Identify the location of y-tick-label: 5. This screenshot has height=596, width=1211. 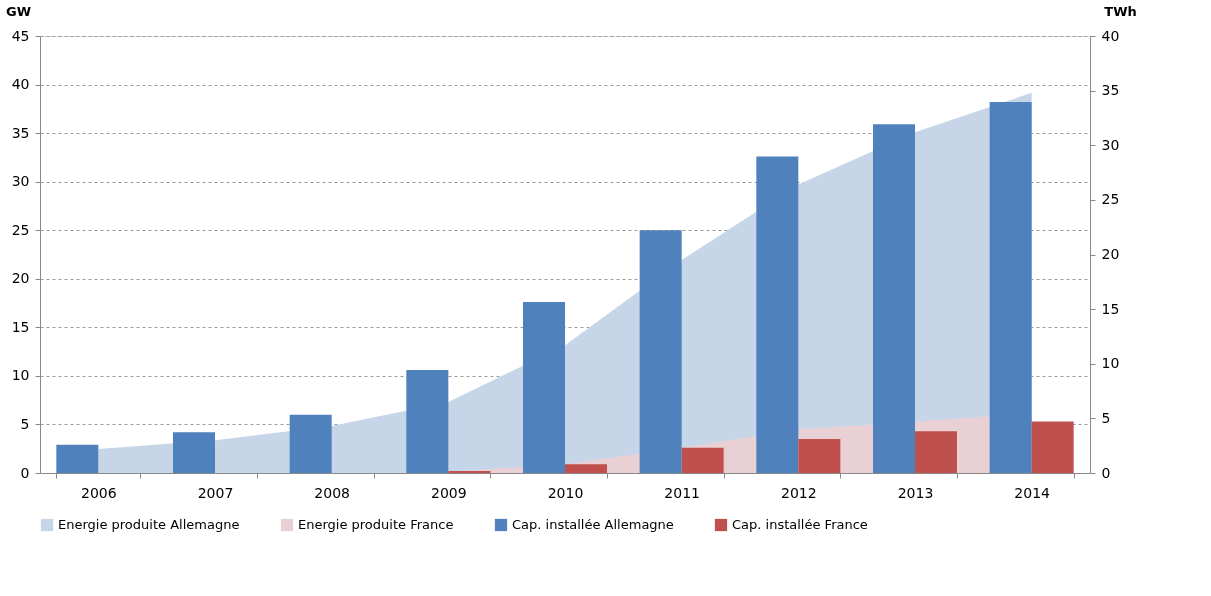
(25, 423).